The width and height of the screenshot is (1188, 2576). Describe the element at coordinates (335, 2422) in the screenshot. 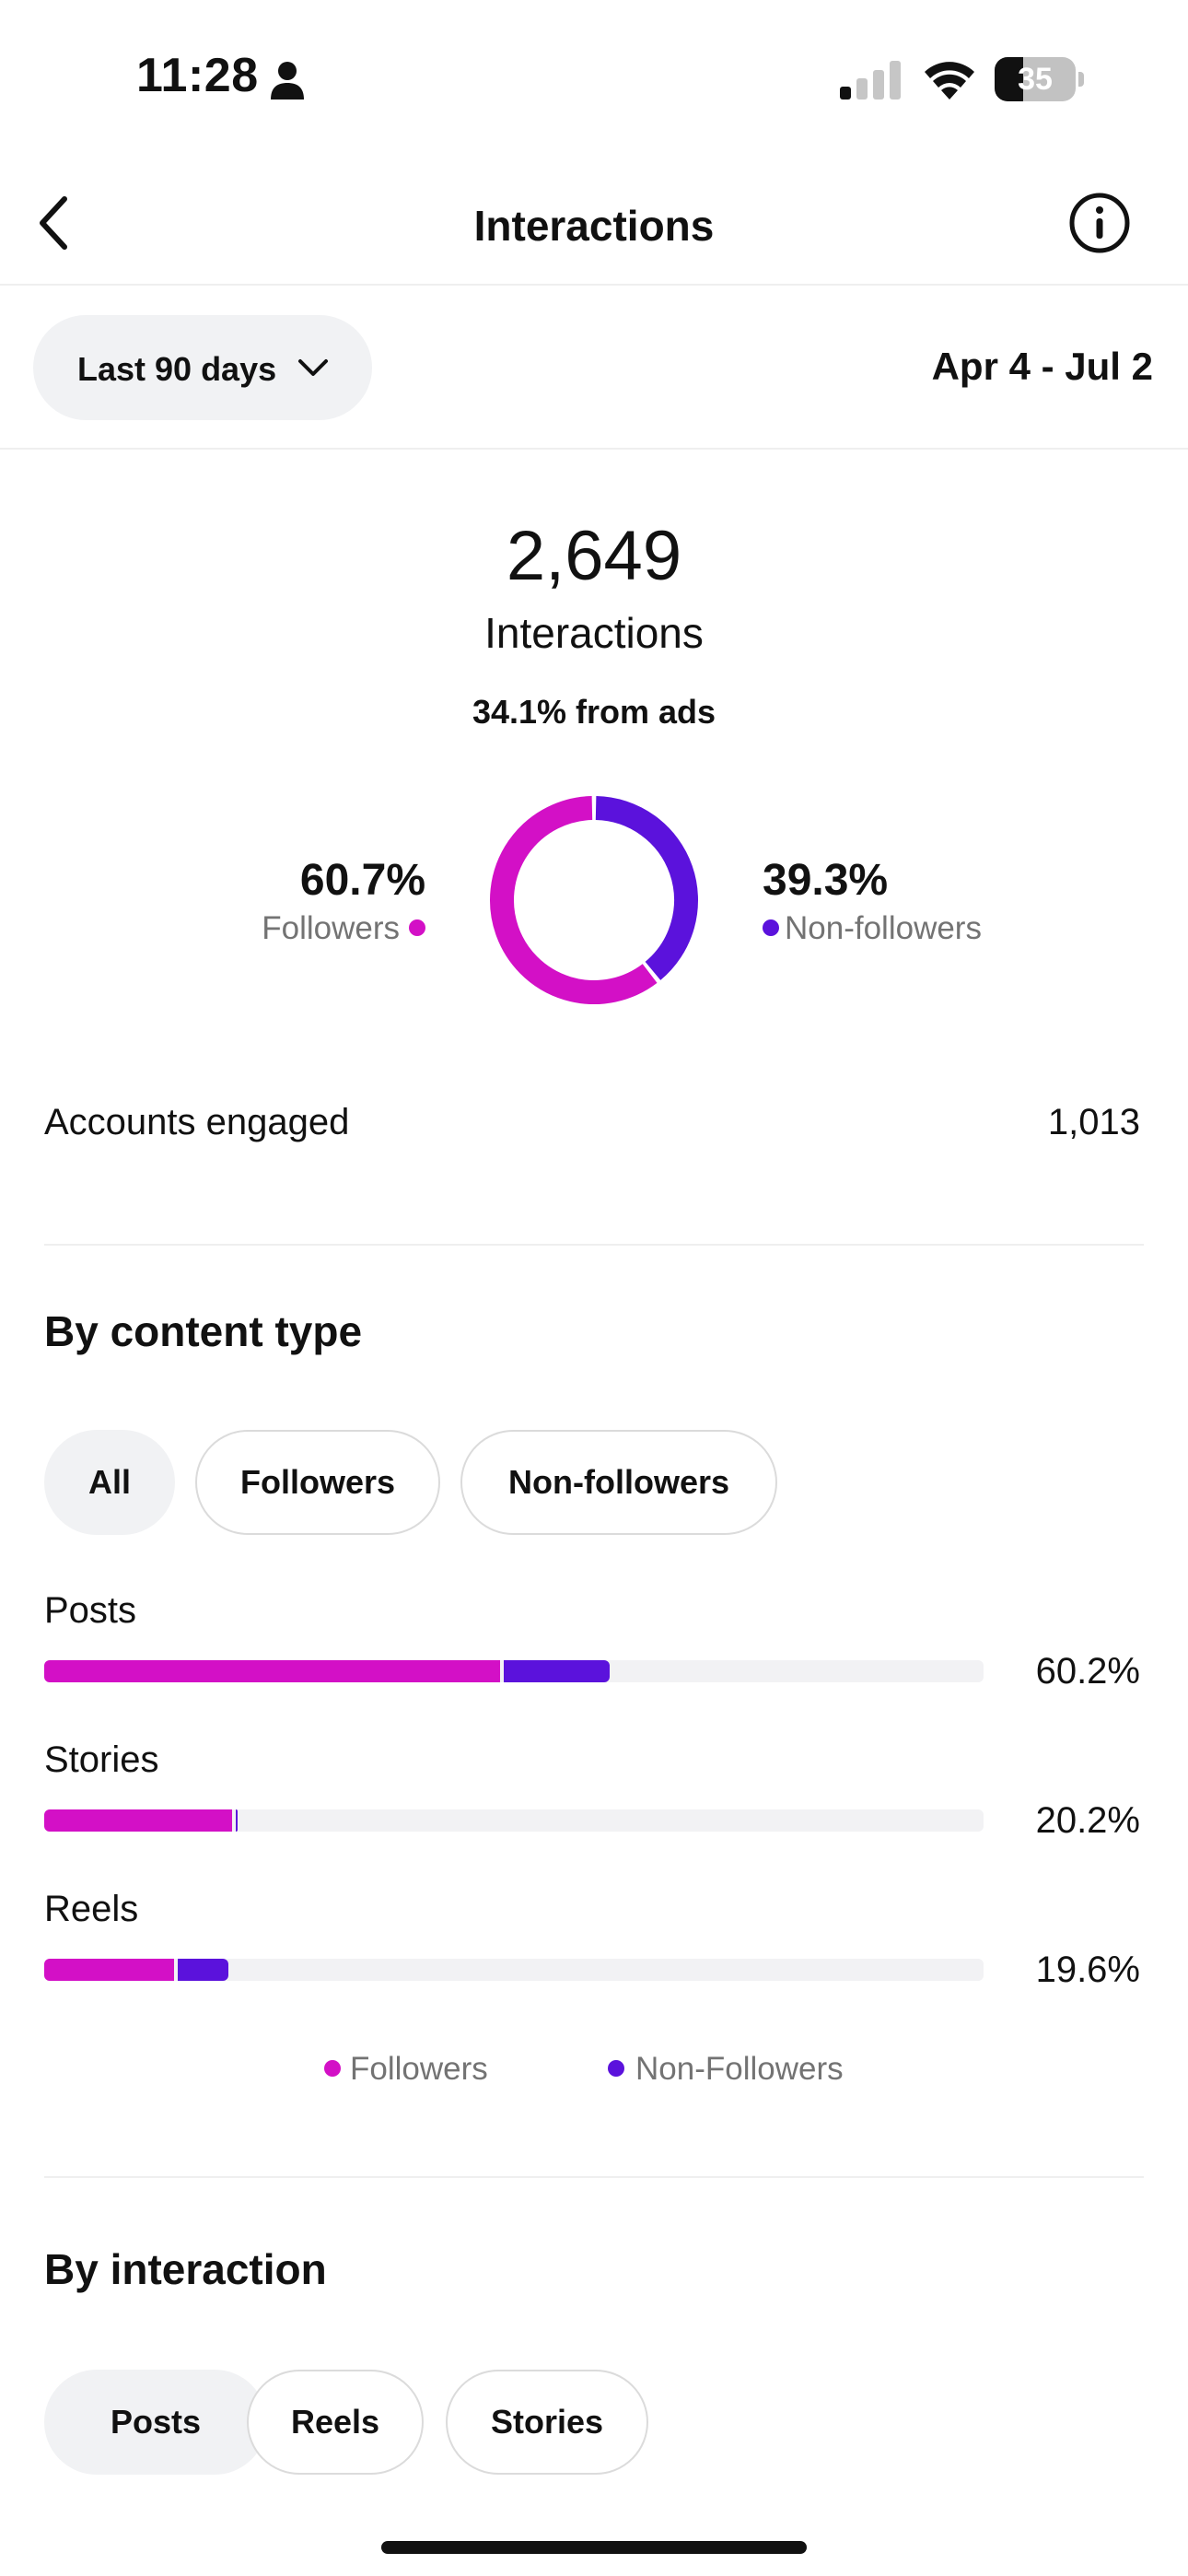

I see `interaction-chip-reels: Reels` at that location.